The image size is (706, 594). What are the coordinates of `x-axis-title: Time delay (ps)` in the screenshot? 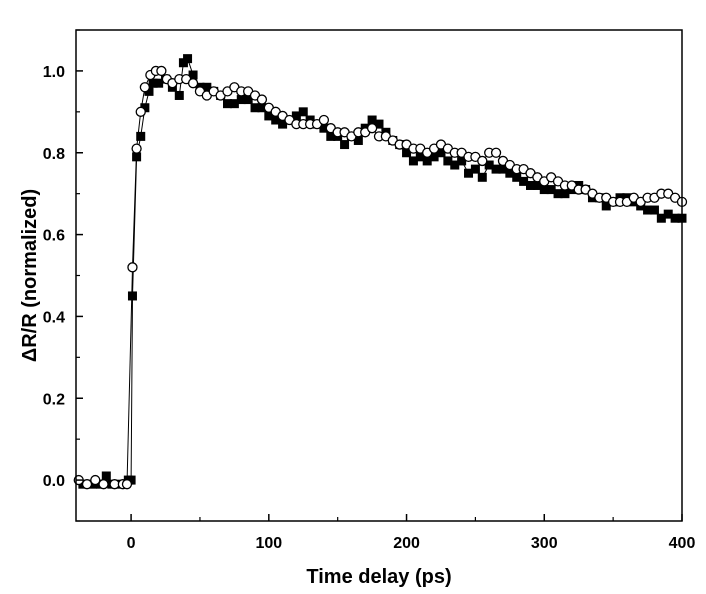 It's located at (378, 577).